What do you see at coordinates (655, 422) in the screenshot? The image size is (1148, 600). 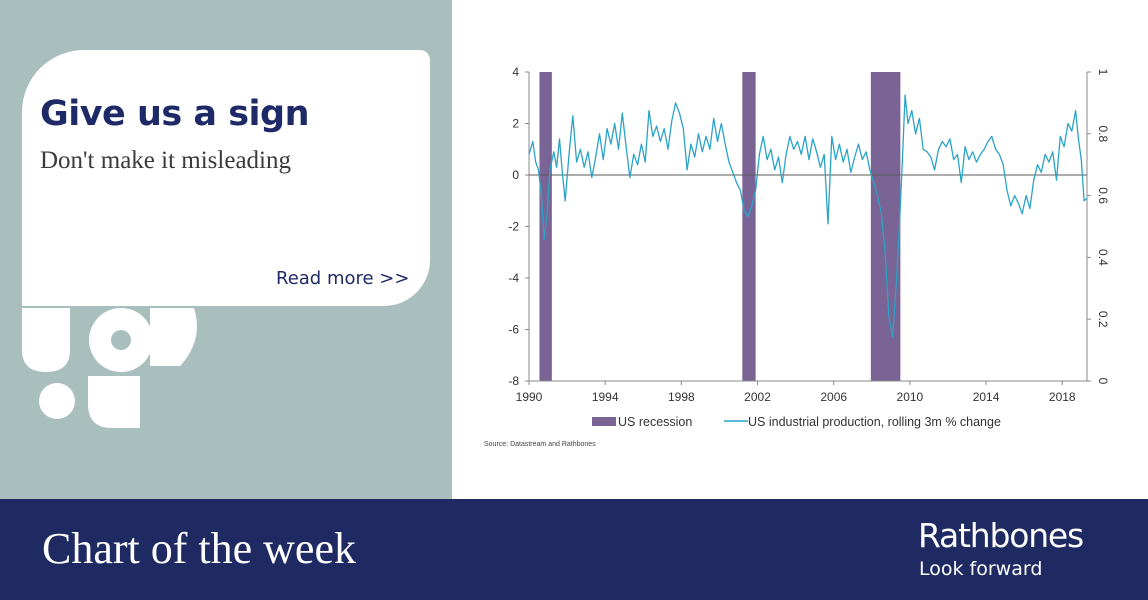 I see `legend-label-recession: US recession` at bounding box center [655, 422].